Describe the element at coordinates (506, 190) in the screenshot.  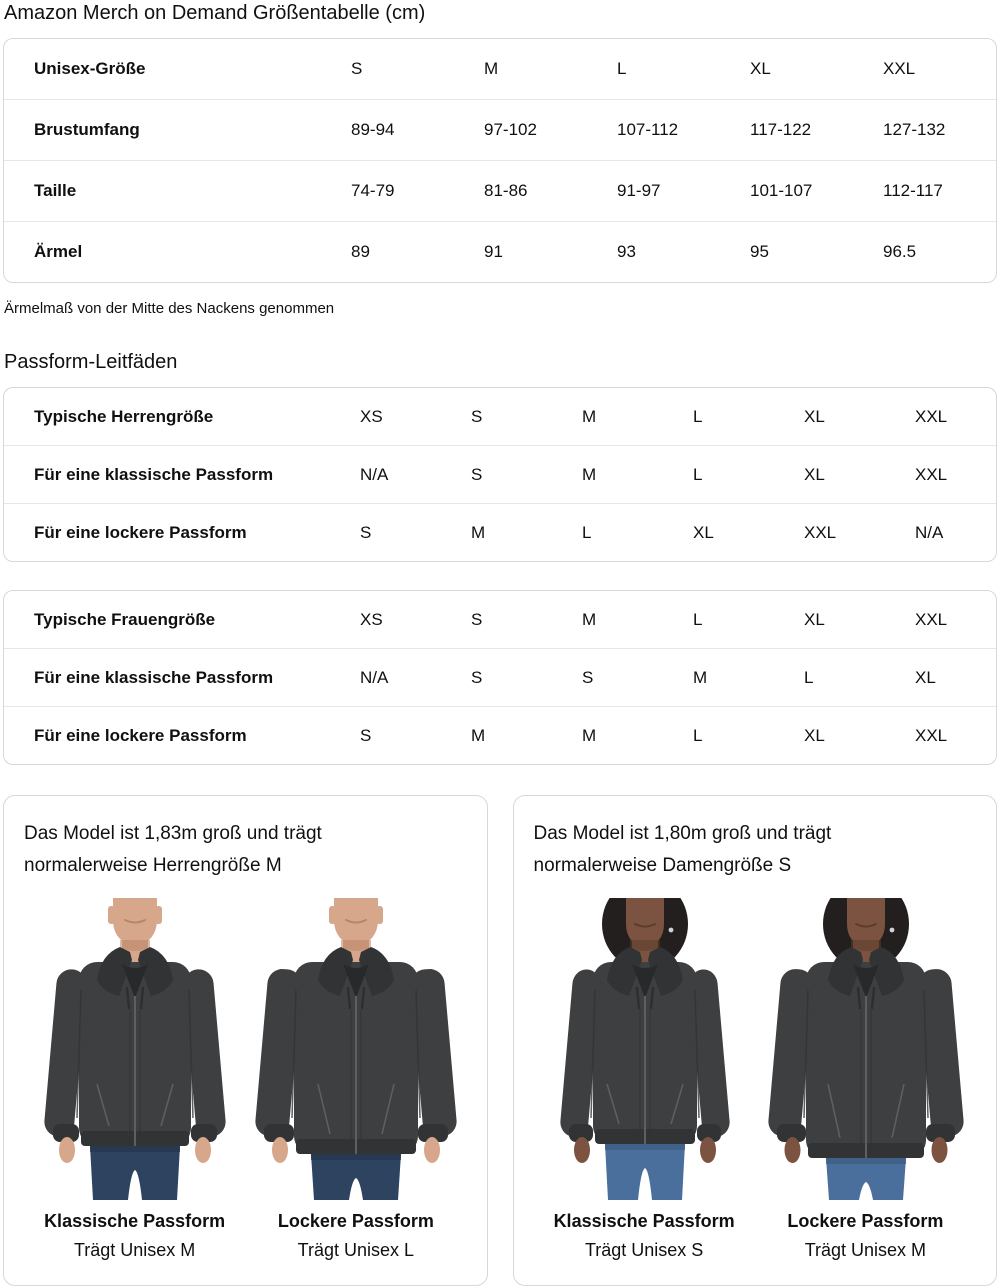
I see `size-value: 81-86` at that location.